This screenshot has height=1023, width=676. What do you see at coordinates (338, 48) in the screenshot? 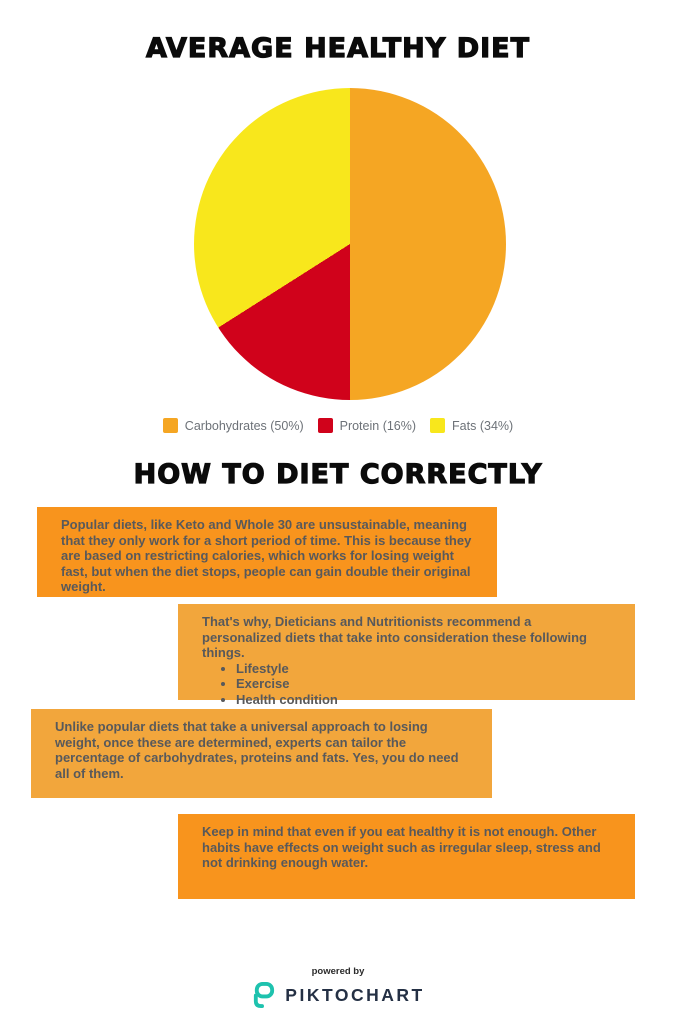
I see `page-title: AVERAGE HEALTHY DIET` at bounding box center [338, 48].